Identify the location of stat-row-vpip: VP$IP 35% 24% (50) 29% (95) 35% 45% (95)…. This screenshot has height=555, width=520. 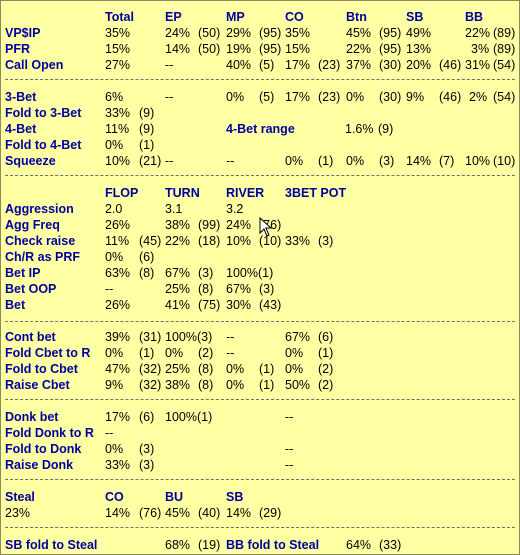
(260, 33).